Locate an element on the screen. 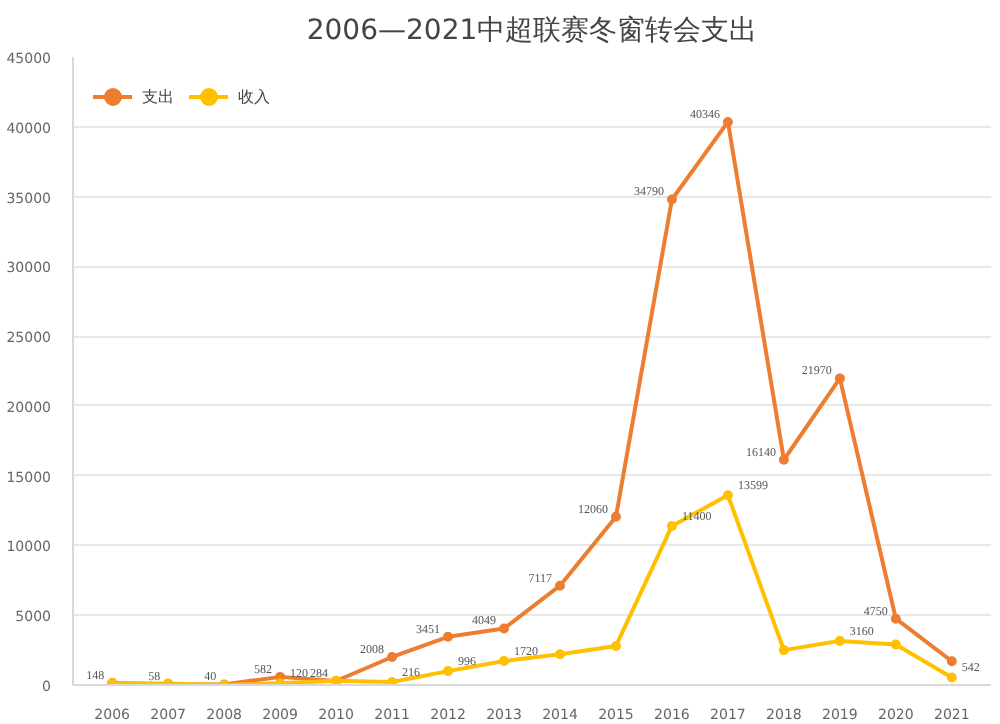 The height and width of the screenshot is (724, 1000). legend-label: 收入 is located at coordinates (255, 96).